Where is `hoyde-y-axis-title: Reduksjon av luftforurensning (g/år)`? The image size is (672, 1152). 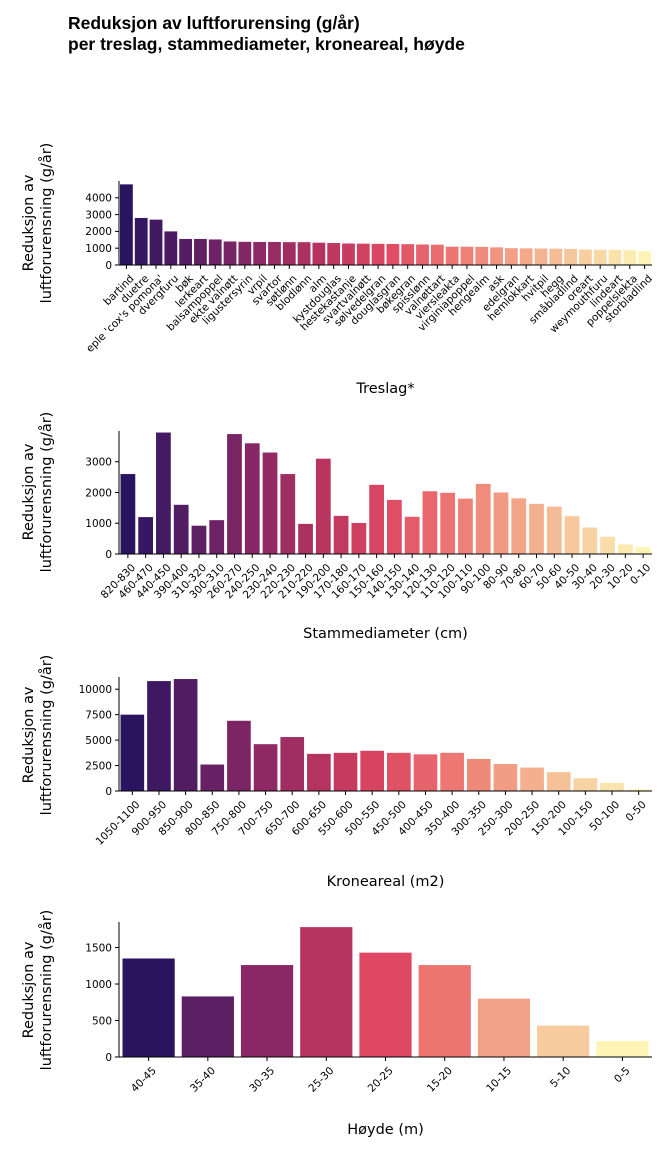
hoyde-y-axis-title: Reduksjon av luftforurensning (g/år) is located at coordinates (38, 990).